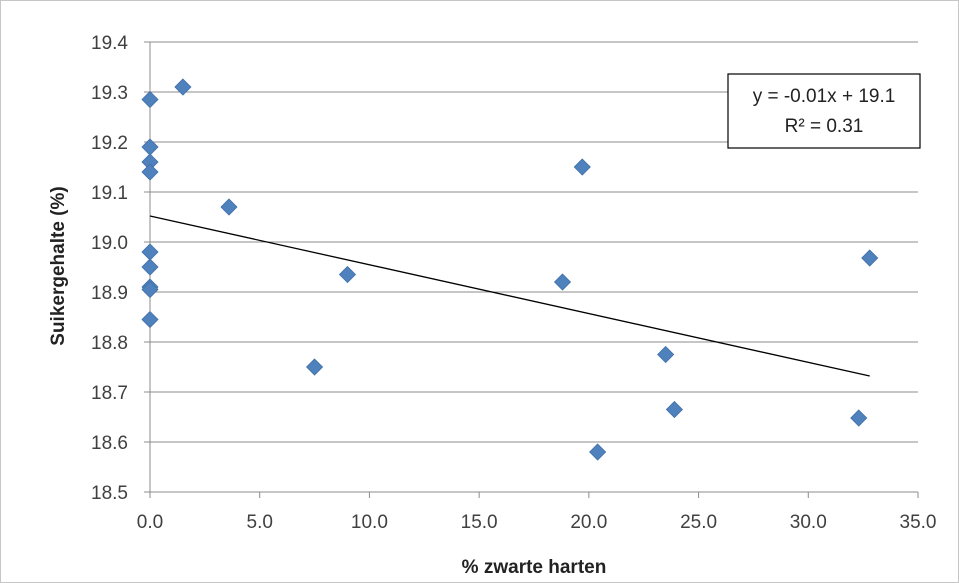 The height and width of the screenshot is (583, 959). What do you see at coordinates (260, 522) in the screenshot?
I see `x-tick-label: 5.0` at bounding box center [260, 522].